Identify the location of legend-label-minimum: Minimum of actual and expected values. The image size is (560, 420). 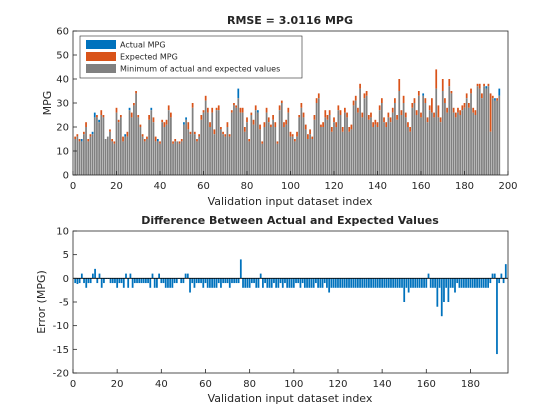
(200, 69).